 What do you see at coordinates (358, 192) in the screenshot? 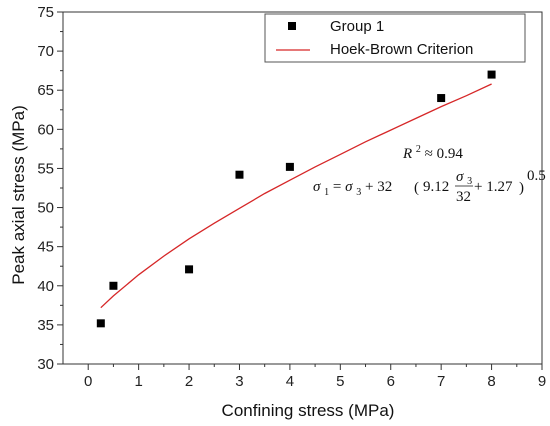
I see `eq-term1-sub: 3` at bounding box center [358, 192].